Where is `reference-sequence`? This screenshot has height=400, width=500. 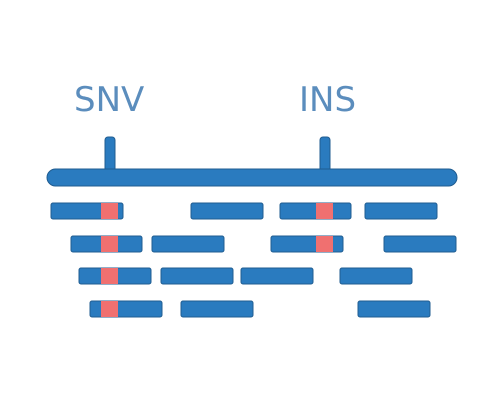
reference-sequence is located at coordinates (252, 177).